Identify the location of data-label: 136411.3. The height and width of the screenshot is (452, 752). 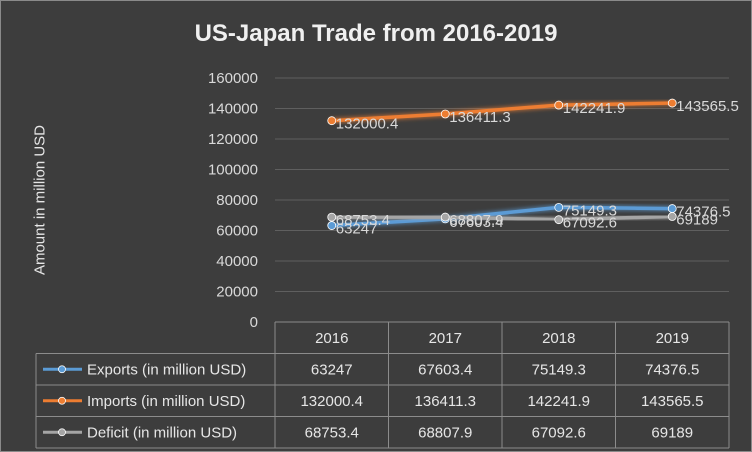
(479, 117).